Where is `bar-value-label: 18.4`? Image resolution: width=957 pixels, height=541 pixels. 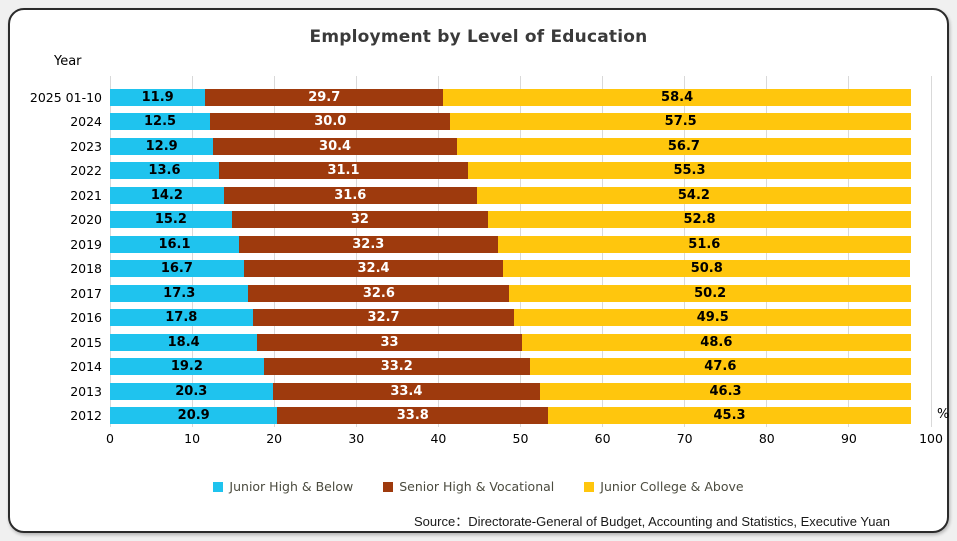 bar-value-label: 18.4 is located at coordinates (183, 342).